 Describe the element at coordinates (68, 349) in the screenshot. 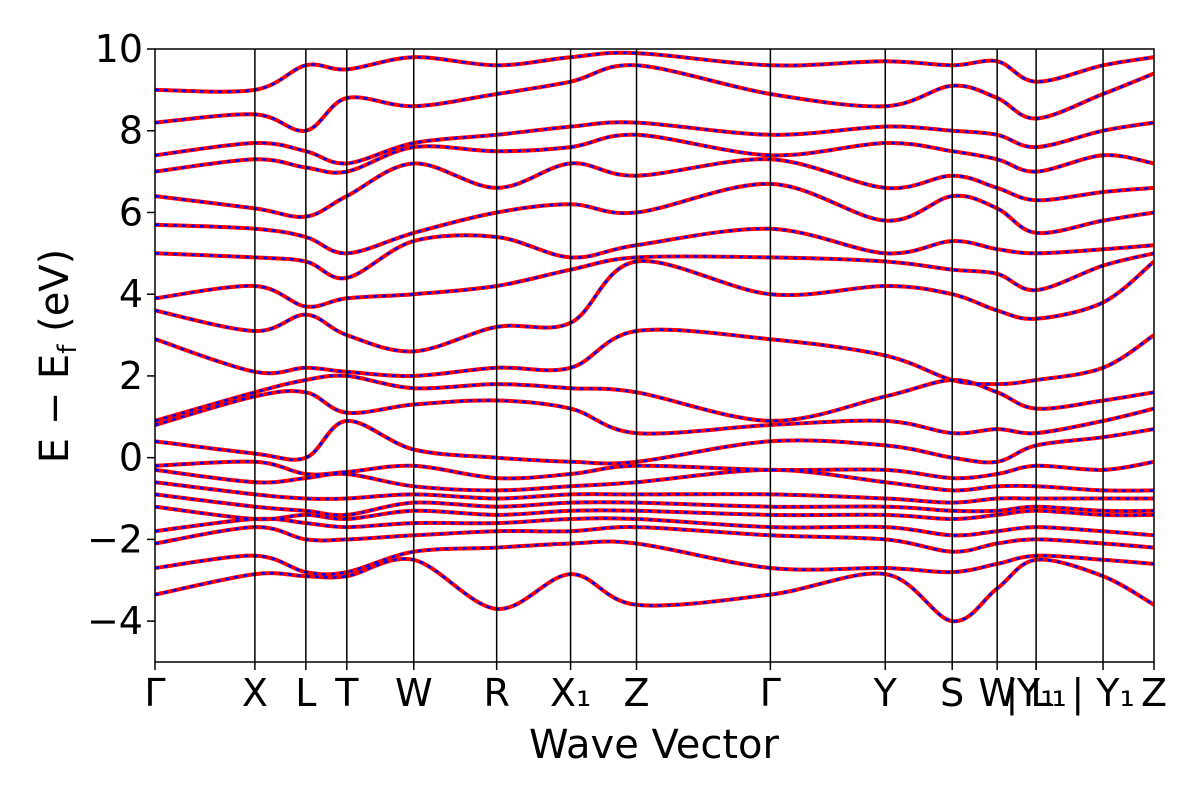

I see `y-axis-title-subscript: f` at that location.